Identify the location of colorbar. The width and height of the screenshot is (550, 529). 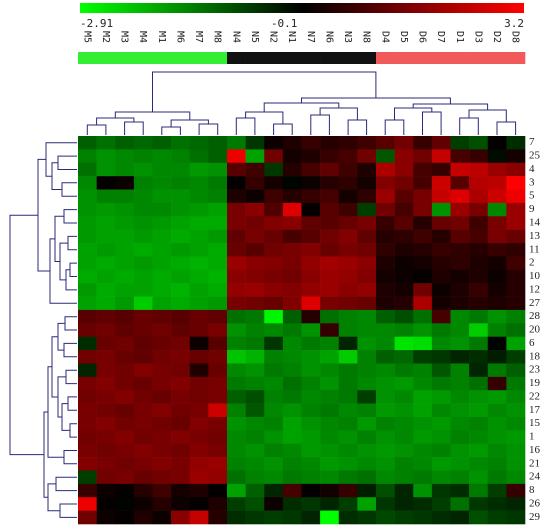
(302, 8).